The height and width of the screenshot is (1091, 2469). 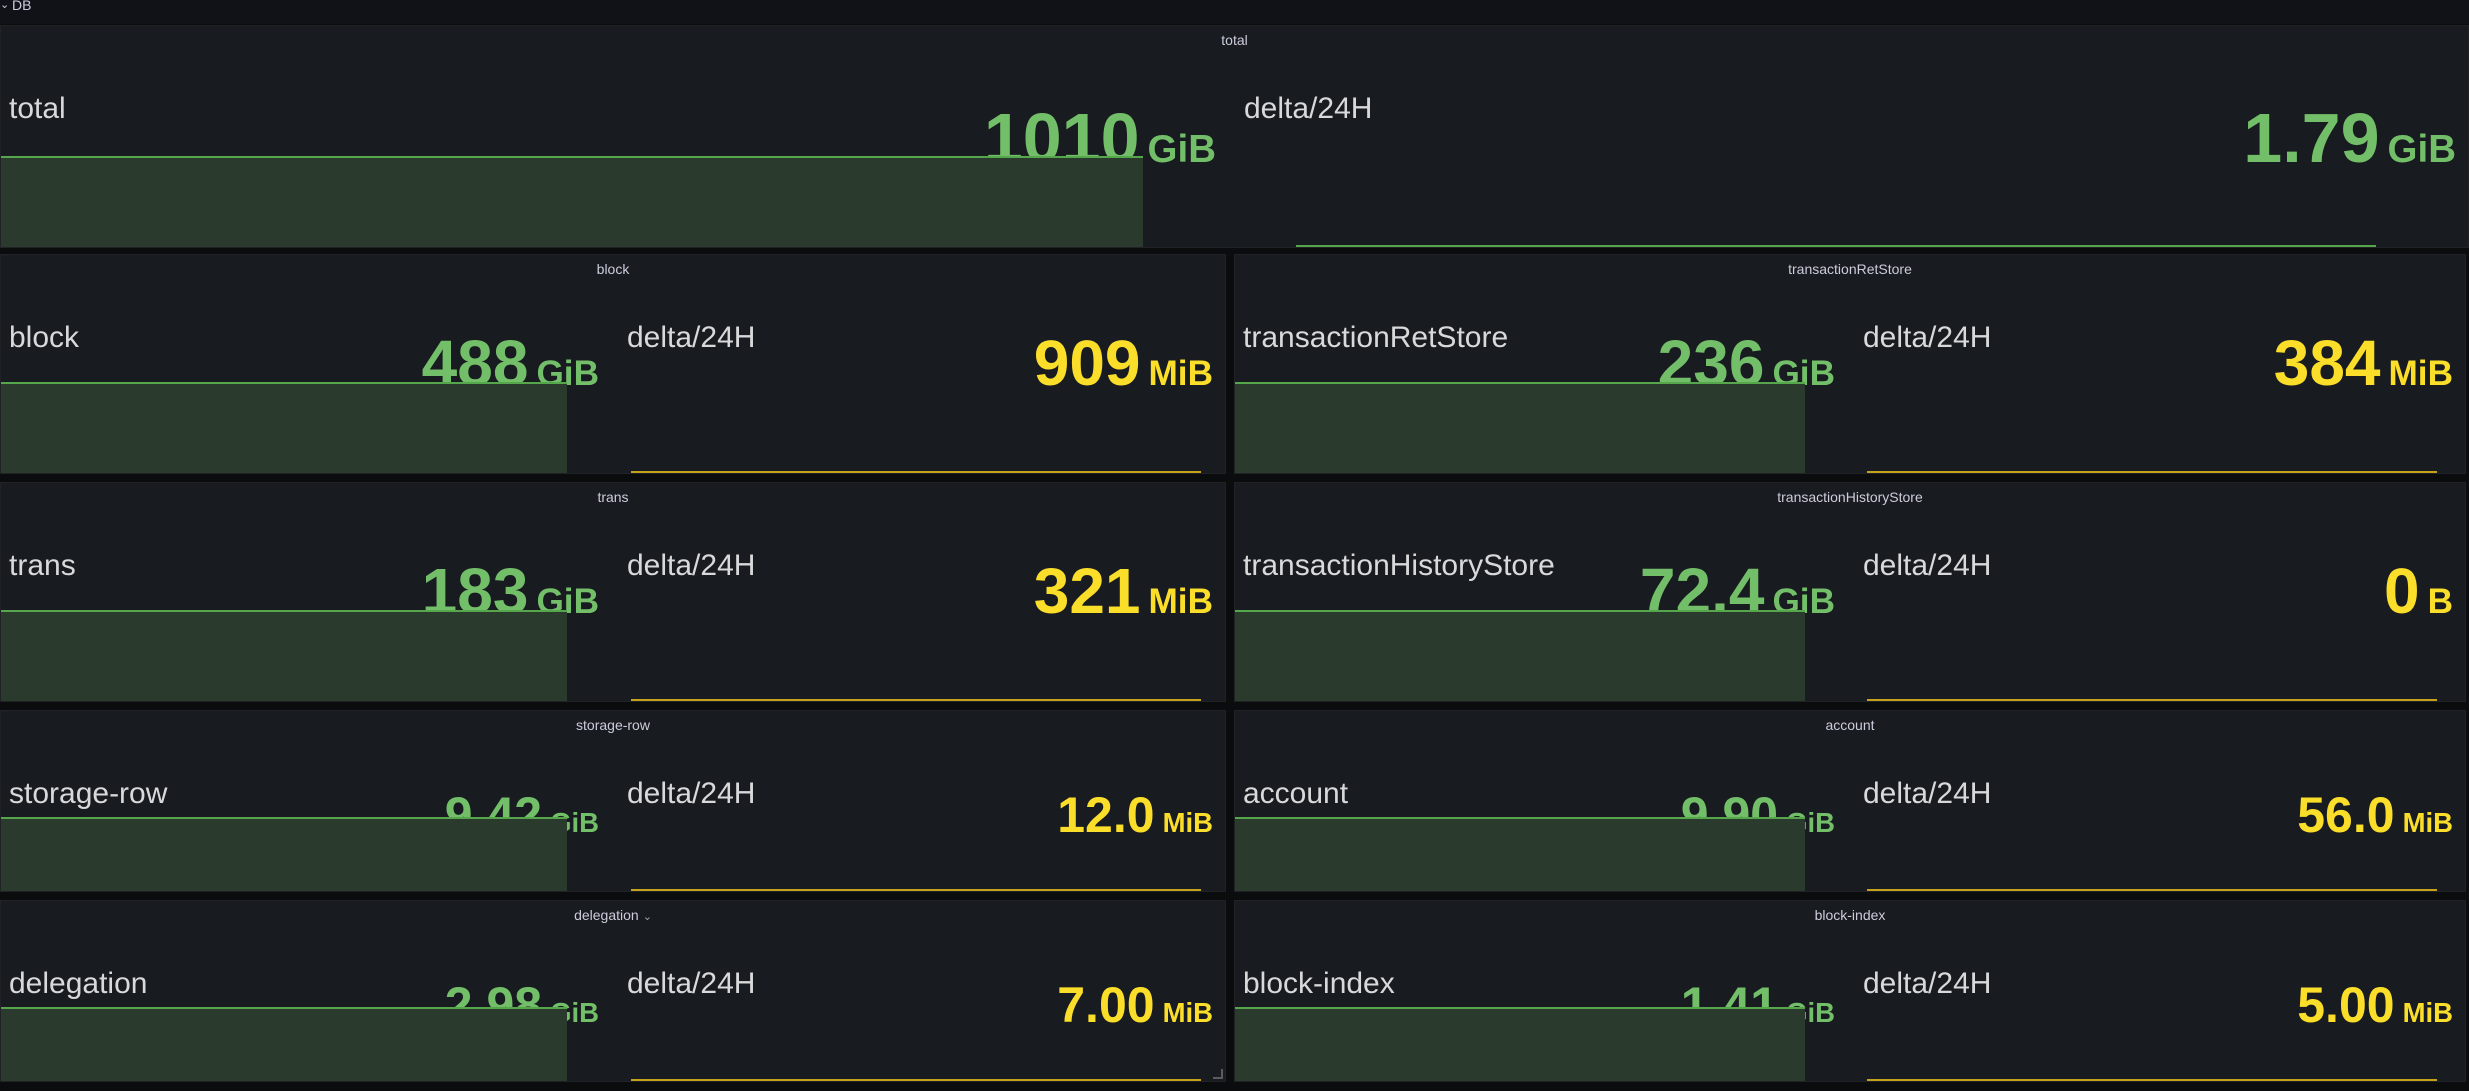 What do you see at coordinates (1319, 983) in the screenshot?
I see `stat-label: block-index` at bounding box center [1319, 983].